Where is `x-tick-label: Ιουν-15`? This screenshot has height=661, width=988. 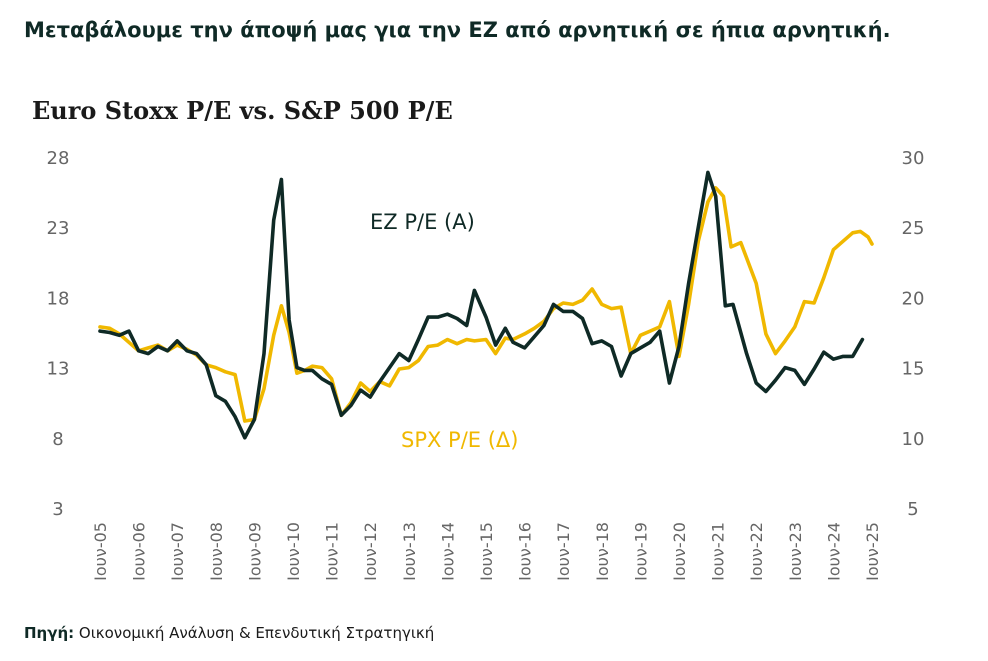 x-tick-label: Ιουν-15 is located at coordinates (486, 551).